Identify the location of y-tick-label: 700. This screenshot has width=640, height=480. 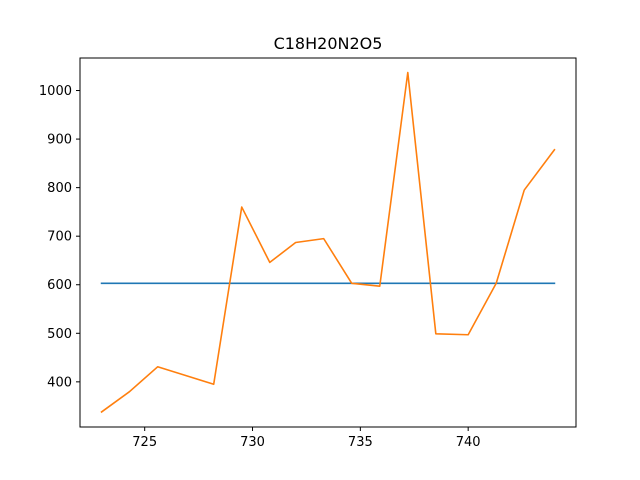
(59, 237).